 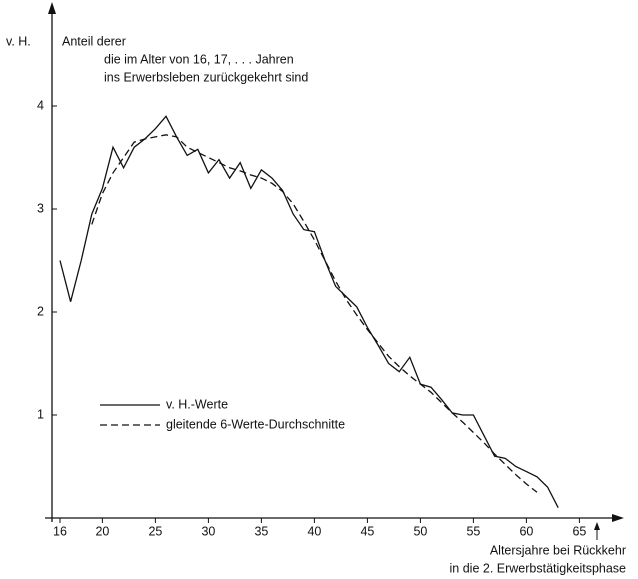 I want to click on x-tick-label: 35, so click(x=261, y=531).